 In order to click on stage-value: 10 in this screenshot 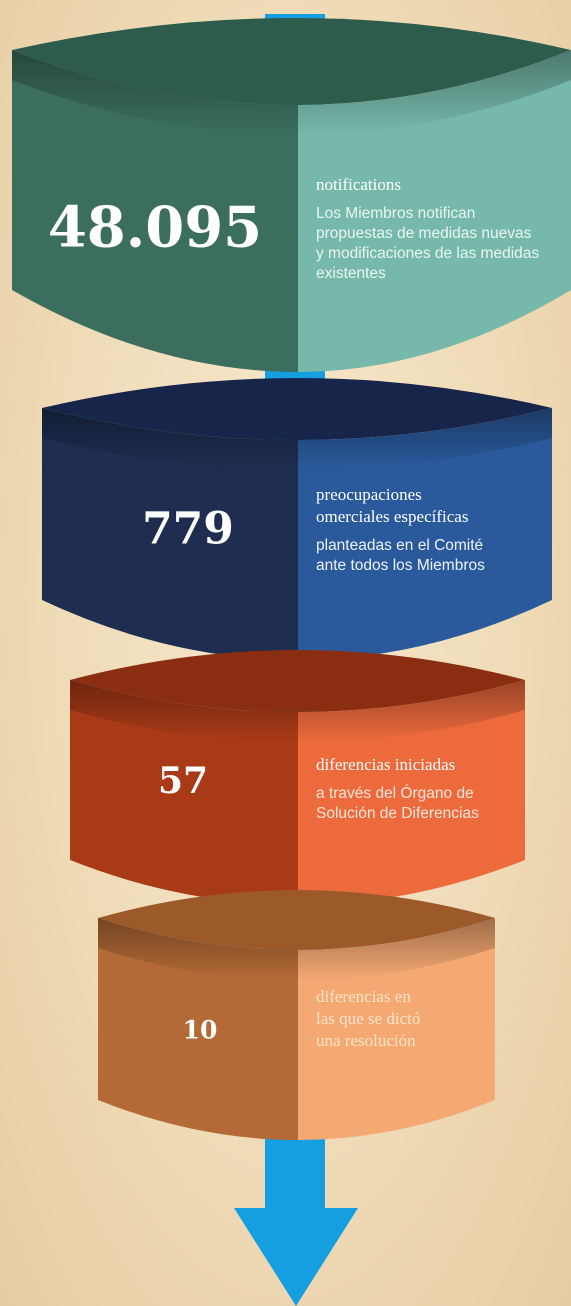, I will do `click(200, 1030)`.